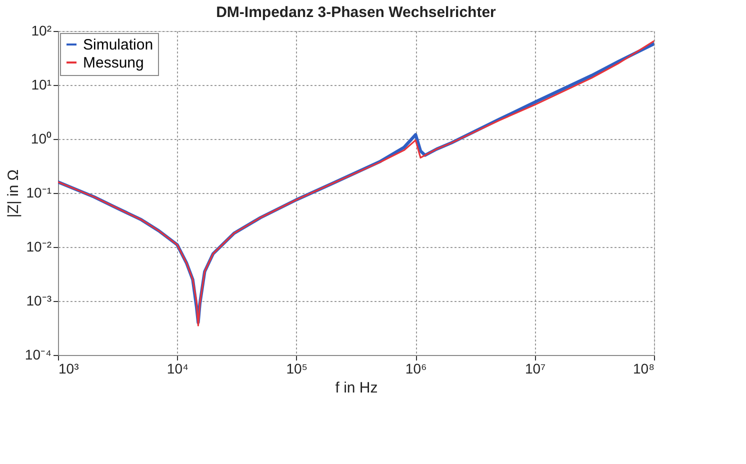 This screenshot has height=464, width=746. Describe the element at coordinates (41, 84) in the screenshot. I see `y-tick-label: 10¹` at that location.